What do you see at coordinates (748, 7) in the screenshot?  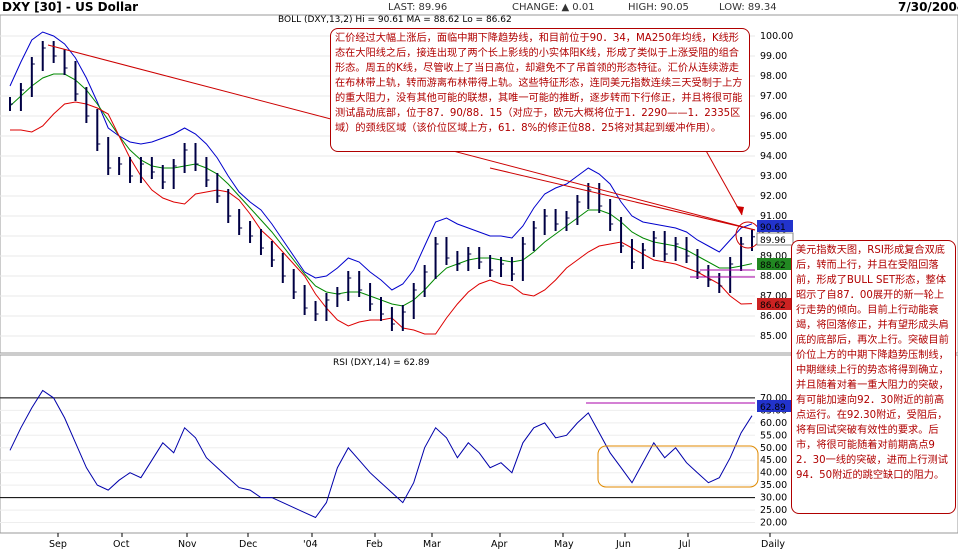 I see `low-value: LOW: 89.34` at bounding box center [748, 7].